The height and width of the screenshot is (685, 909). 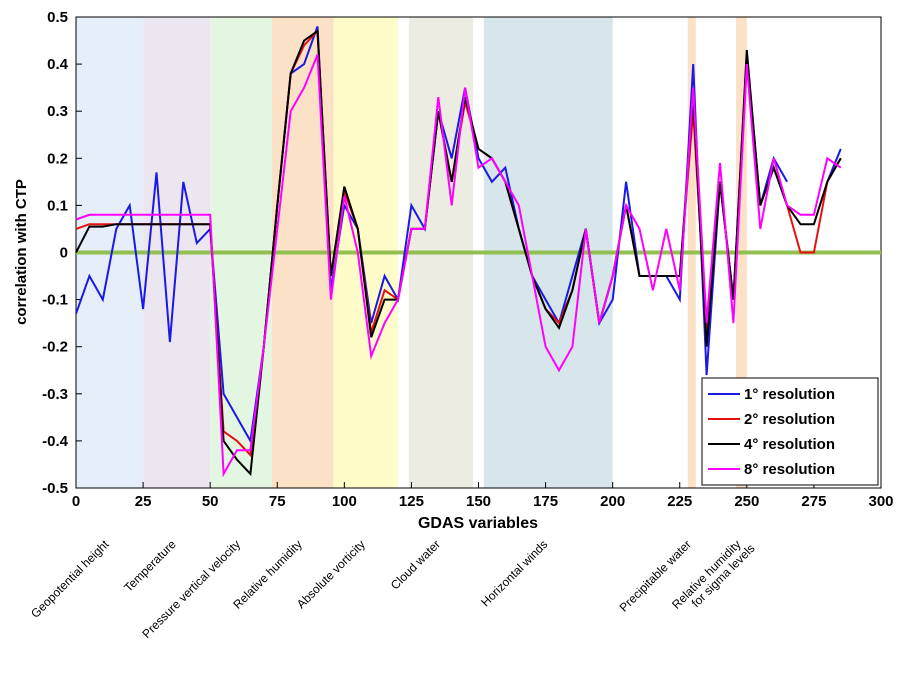 What do you see at coordinates (344, 501) in the screenshot?
I see `x-tick-label: 100` at bounding box center [344, 501].